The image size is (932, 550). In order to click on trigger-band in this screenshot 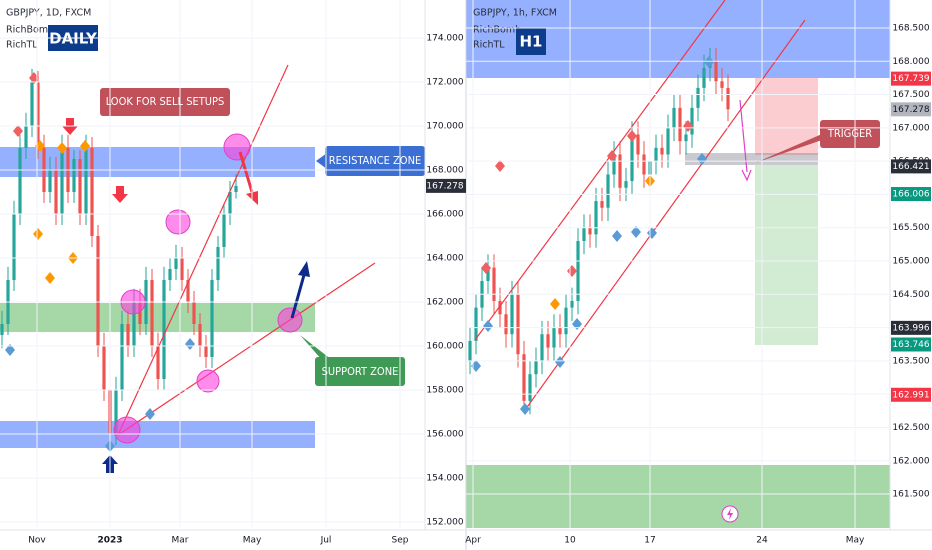, I will do `click(751, 159)`.